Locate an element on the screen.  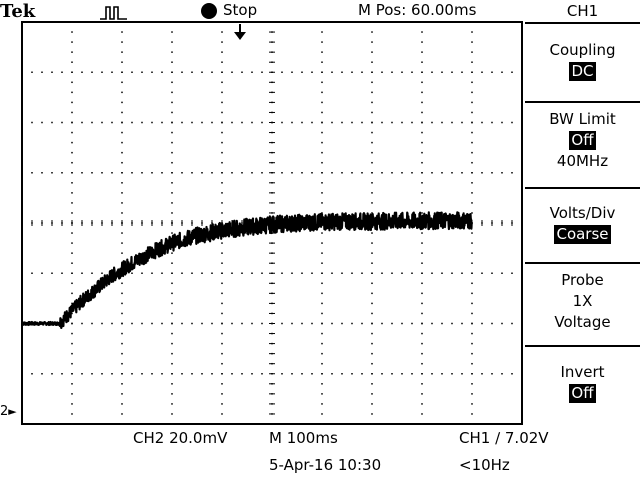
frequency-readout: <10Hz is located at coordinates (484, 465).